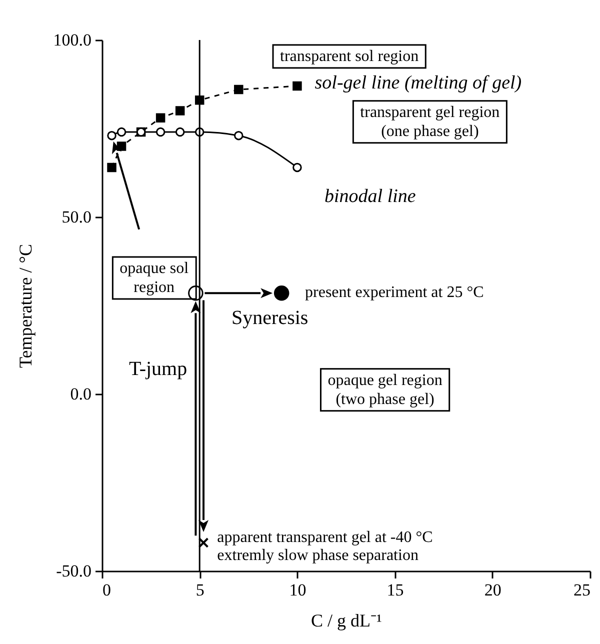 Image resolution: width=600 pixels, height=644 pixels. I want to click on y-tick-label: 0.0, so click(81, 394).